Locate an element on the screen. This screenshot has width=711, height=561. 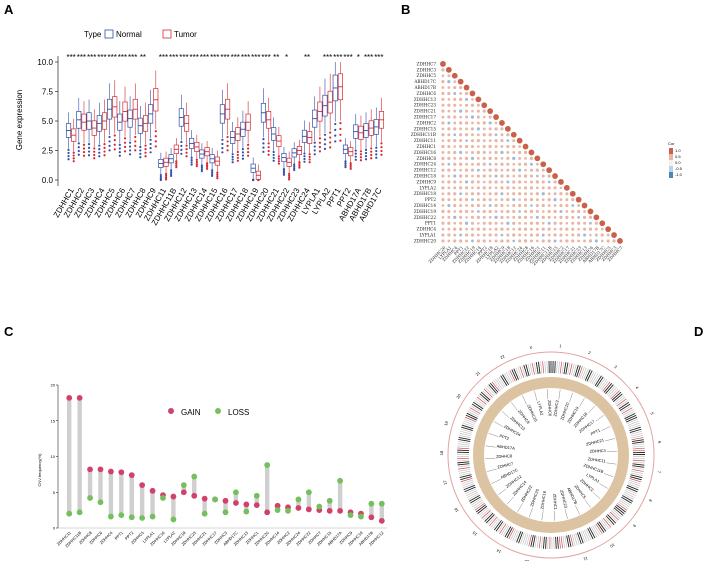
chromosome-label: 20 is located at coordinates (458, 395).